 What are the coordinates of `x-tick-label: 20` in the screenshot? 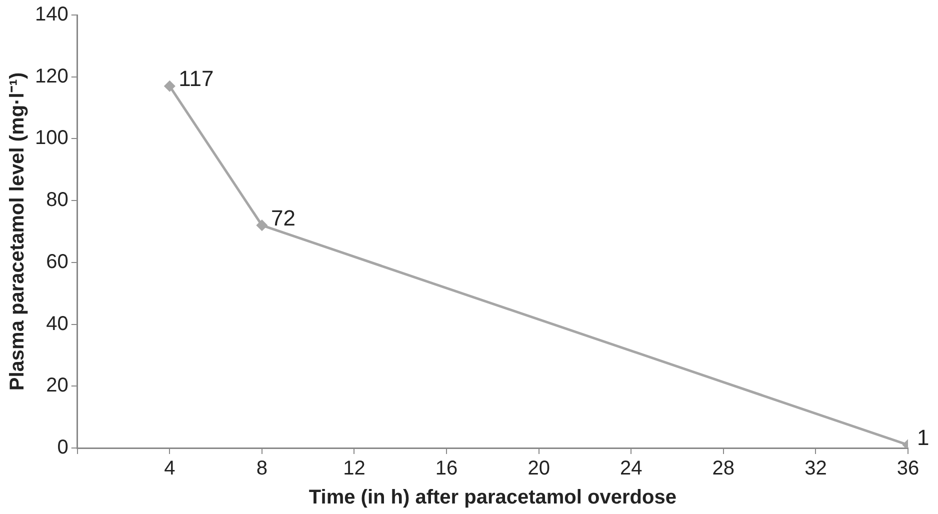 It's located at (539, 469).